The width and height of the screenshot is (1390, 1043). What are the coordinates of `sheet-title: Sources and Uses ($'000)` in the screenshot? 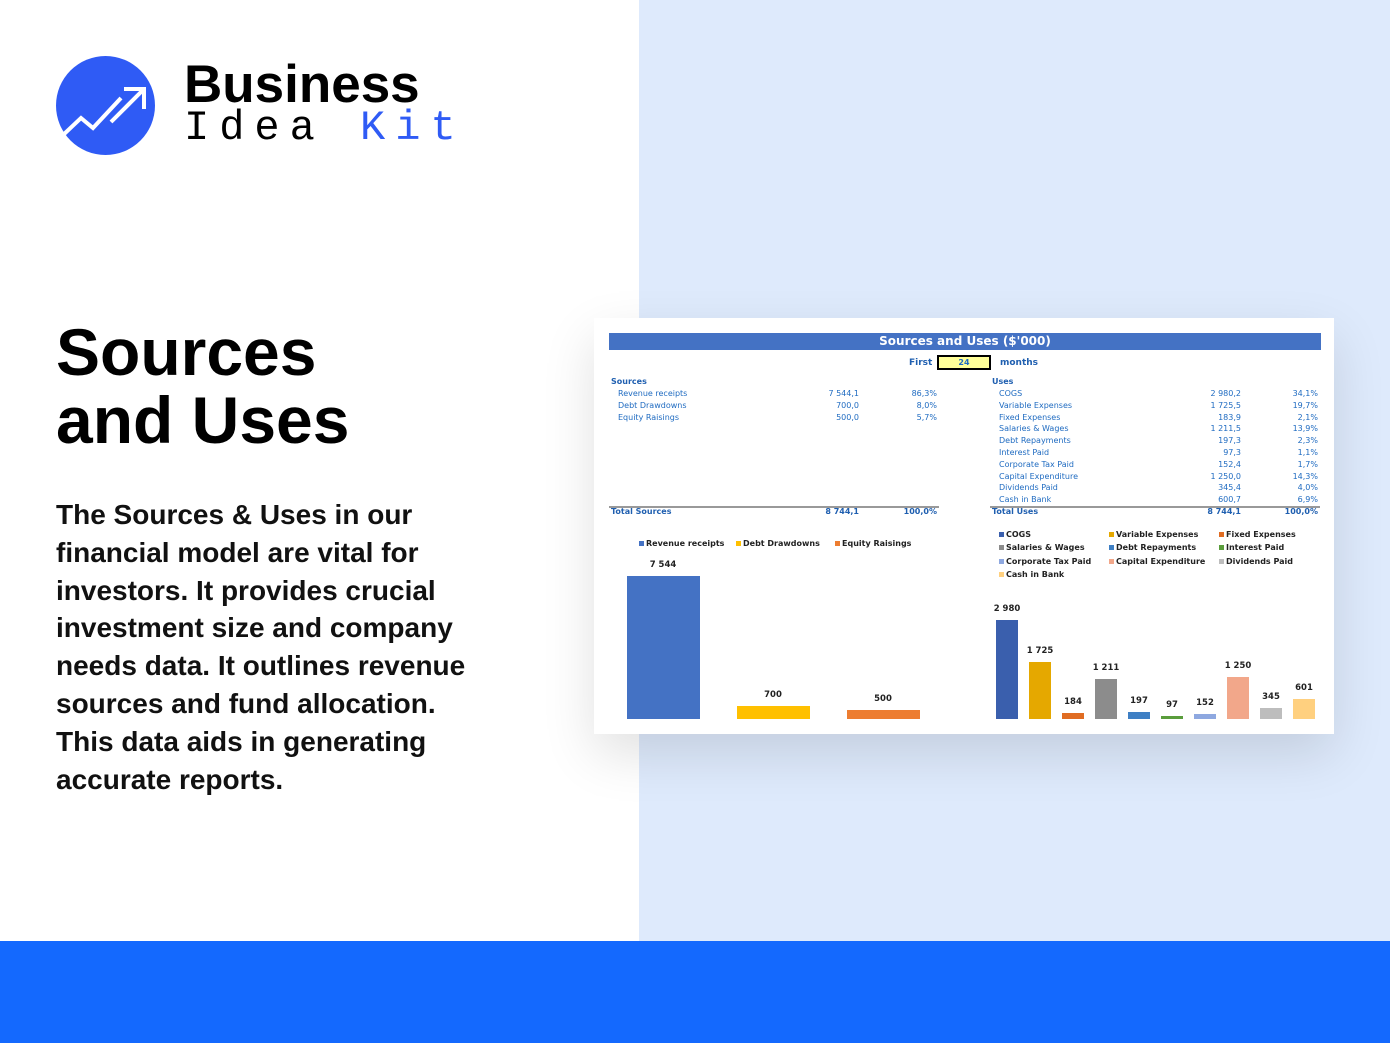 It's located at (965, 341).